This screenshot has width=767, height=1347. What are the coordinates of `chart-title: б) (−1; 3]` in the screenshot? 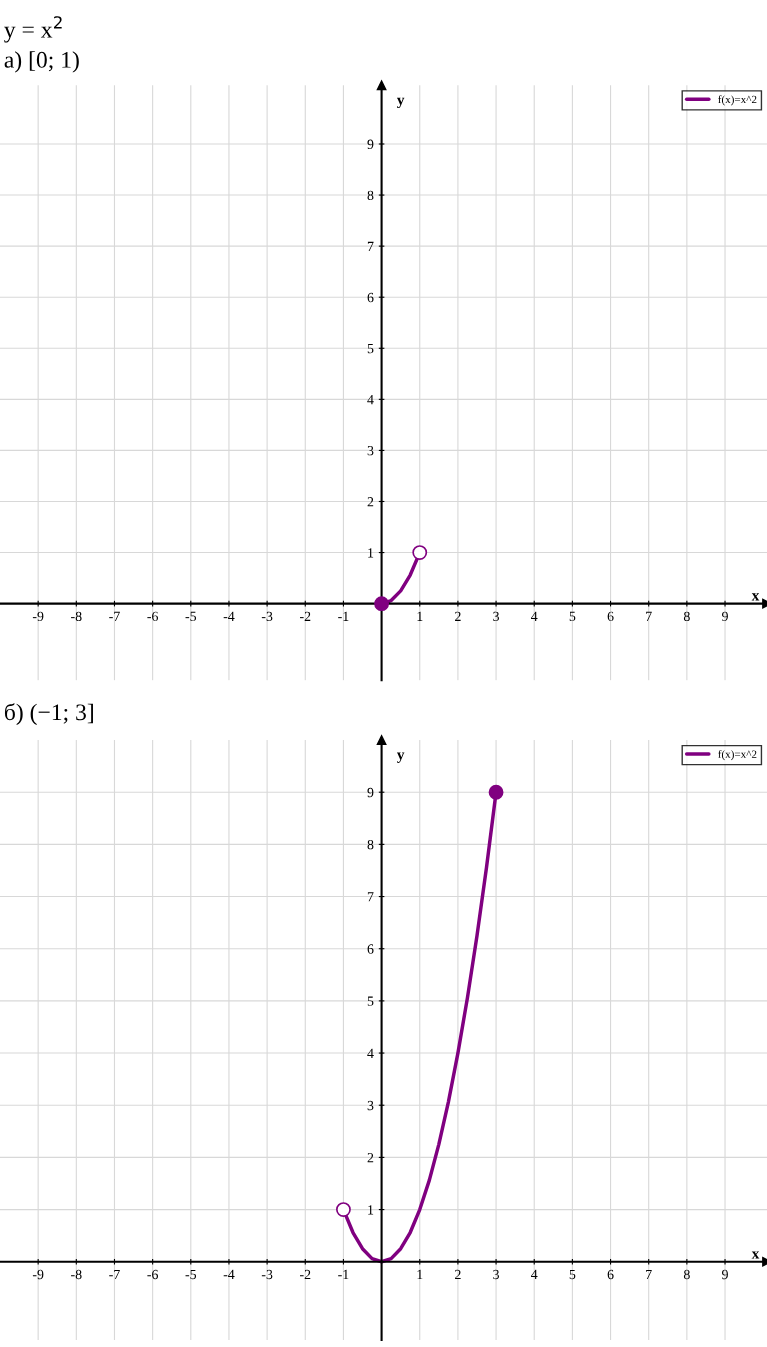 It's located at (48, 714).